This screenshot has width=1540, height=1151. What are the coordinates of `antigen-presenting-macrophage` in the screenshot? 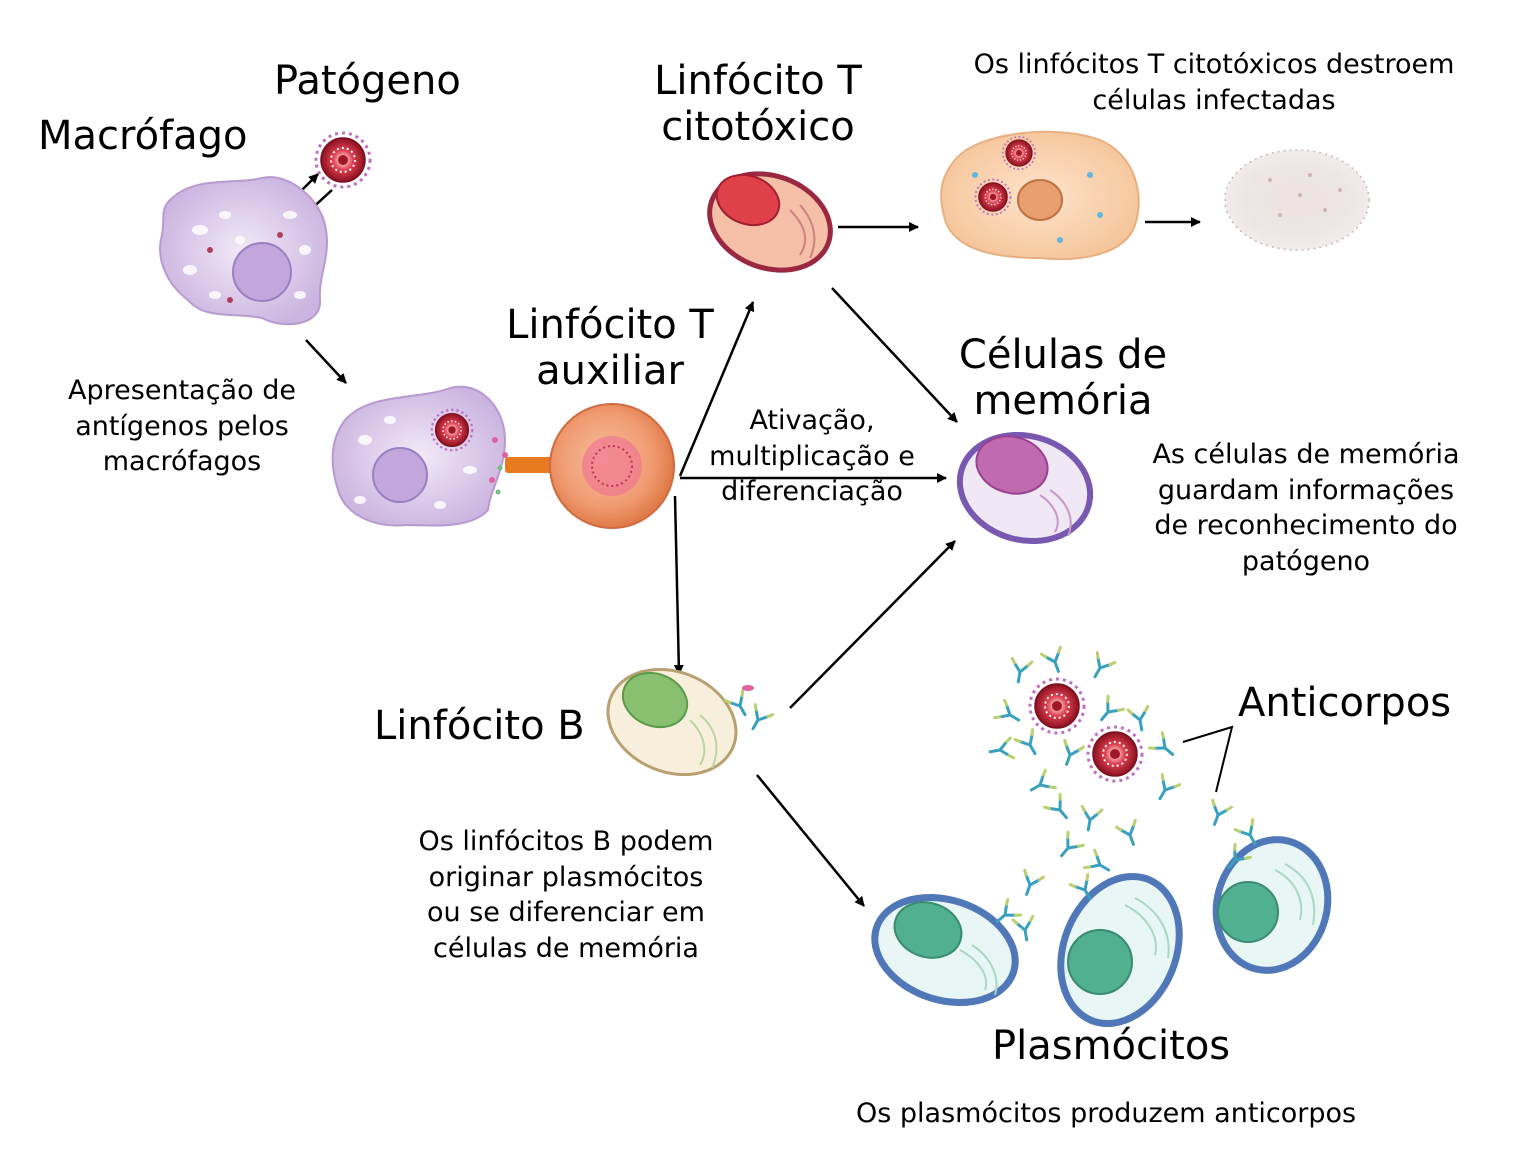 It's located at (442, 456).